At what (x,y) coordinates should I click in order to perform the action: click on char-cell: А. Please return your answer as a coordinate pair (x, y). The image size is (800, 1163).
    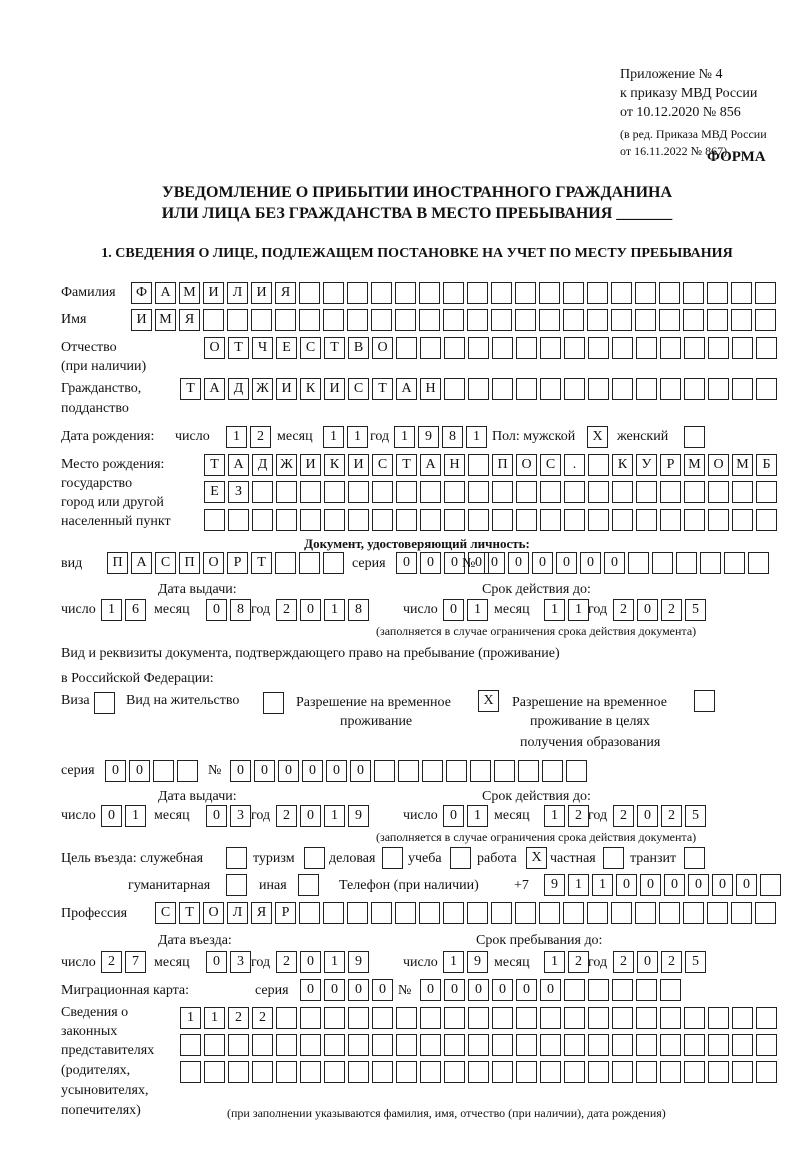
    Looking at the image, I should click on (406, 389).